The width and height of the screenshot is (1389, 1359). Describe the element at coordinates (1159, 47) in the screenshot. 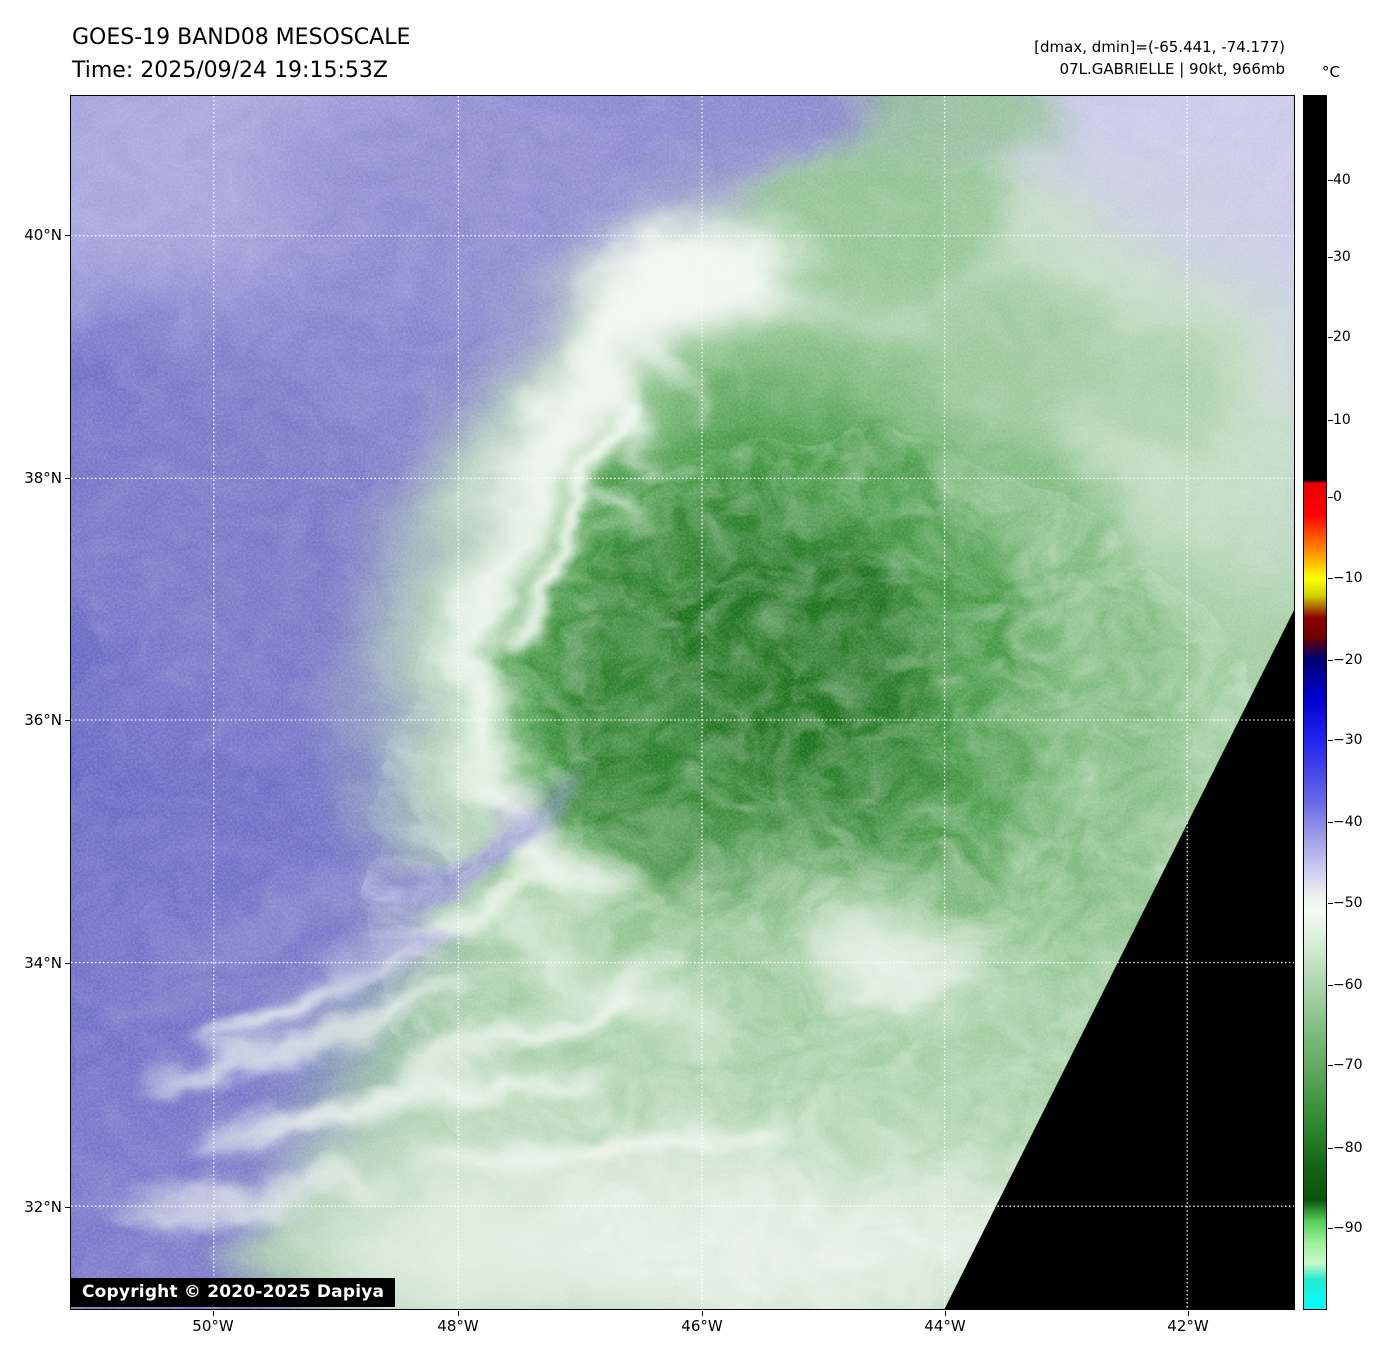

I see `dmax-dmin-readout: [dmax, dmin]=(-65.441, -74.177)` at that location.